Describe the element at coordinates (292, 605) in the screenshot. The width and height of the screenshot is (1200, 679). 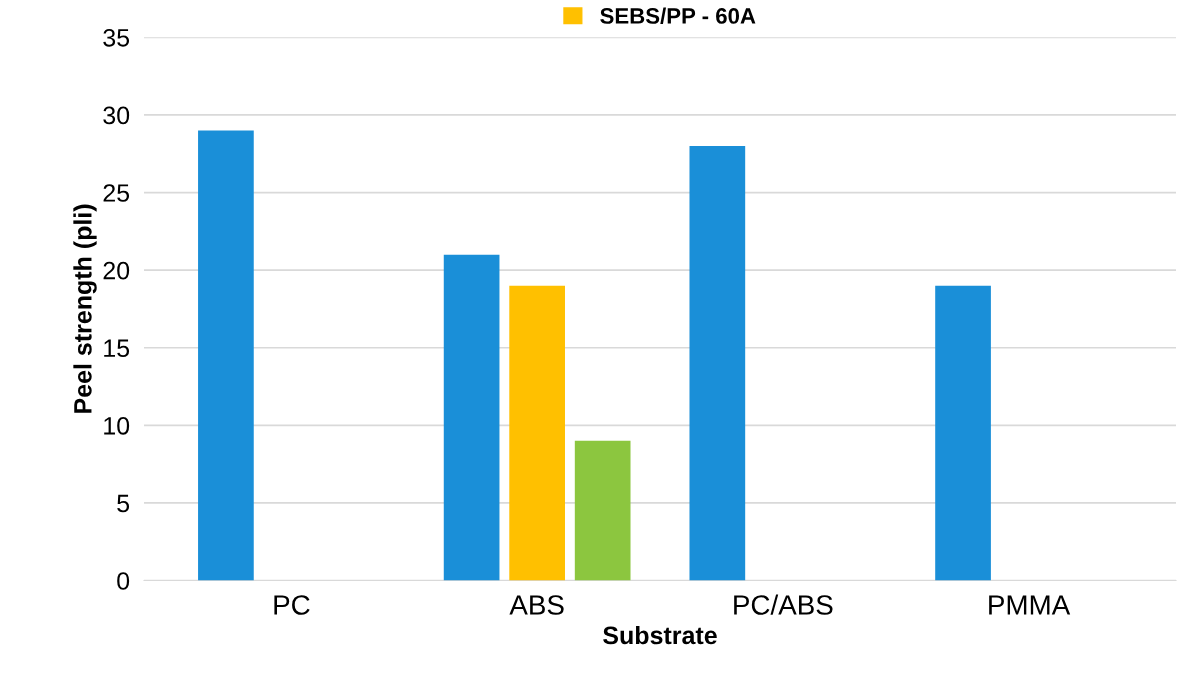
I see `x-tick-label: PC` at that location.